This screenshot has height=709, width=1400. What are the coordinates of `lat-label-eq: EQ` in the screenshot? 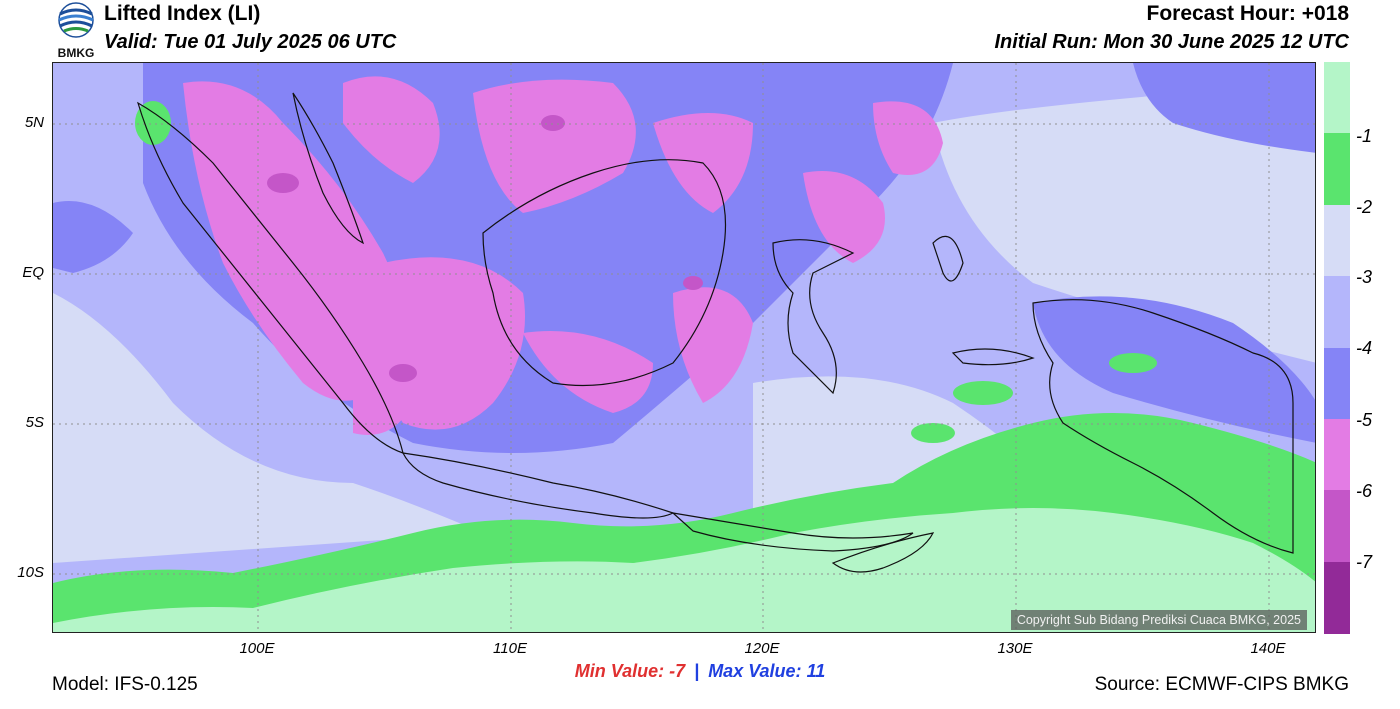 It's located at (33, 272).